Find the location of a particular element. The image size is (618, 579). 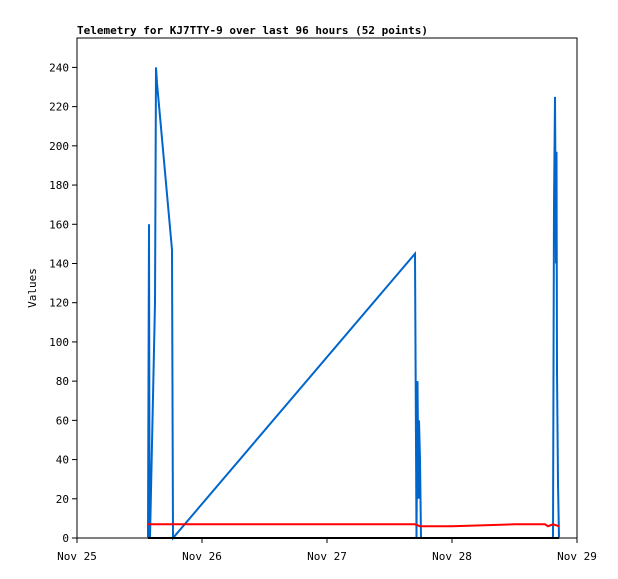

y-tick-label: 100 is located at coordinates (59, 342).